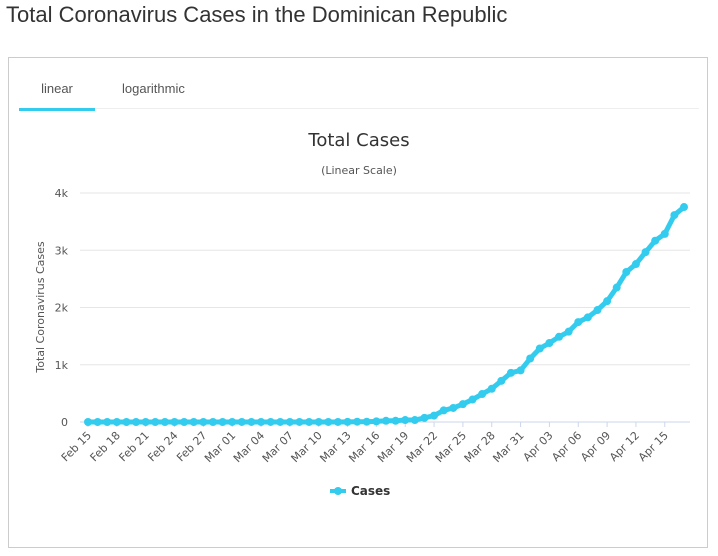 Image resolution: width=718 pixels, height=556 pixels. What do you see at coordinates (57, 96) in the screenshot?
I see `tab-linear: linear` at bounding box center [57, 96].